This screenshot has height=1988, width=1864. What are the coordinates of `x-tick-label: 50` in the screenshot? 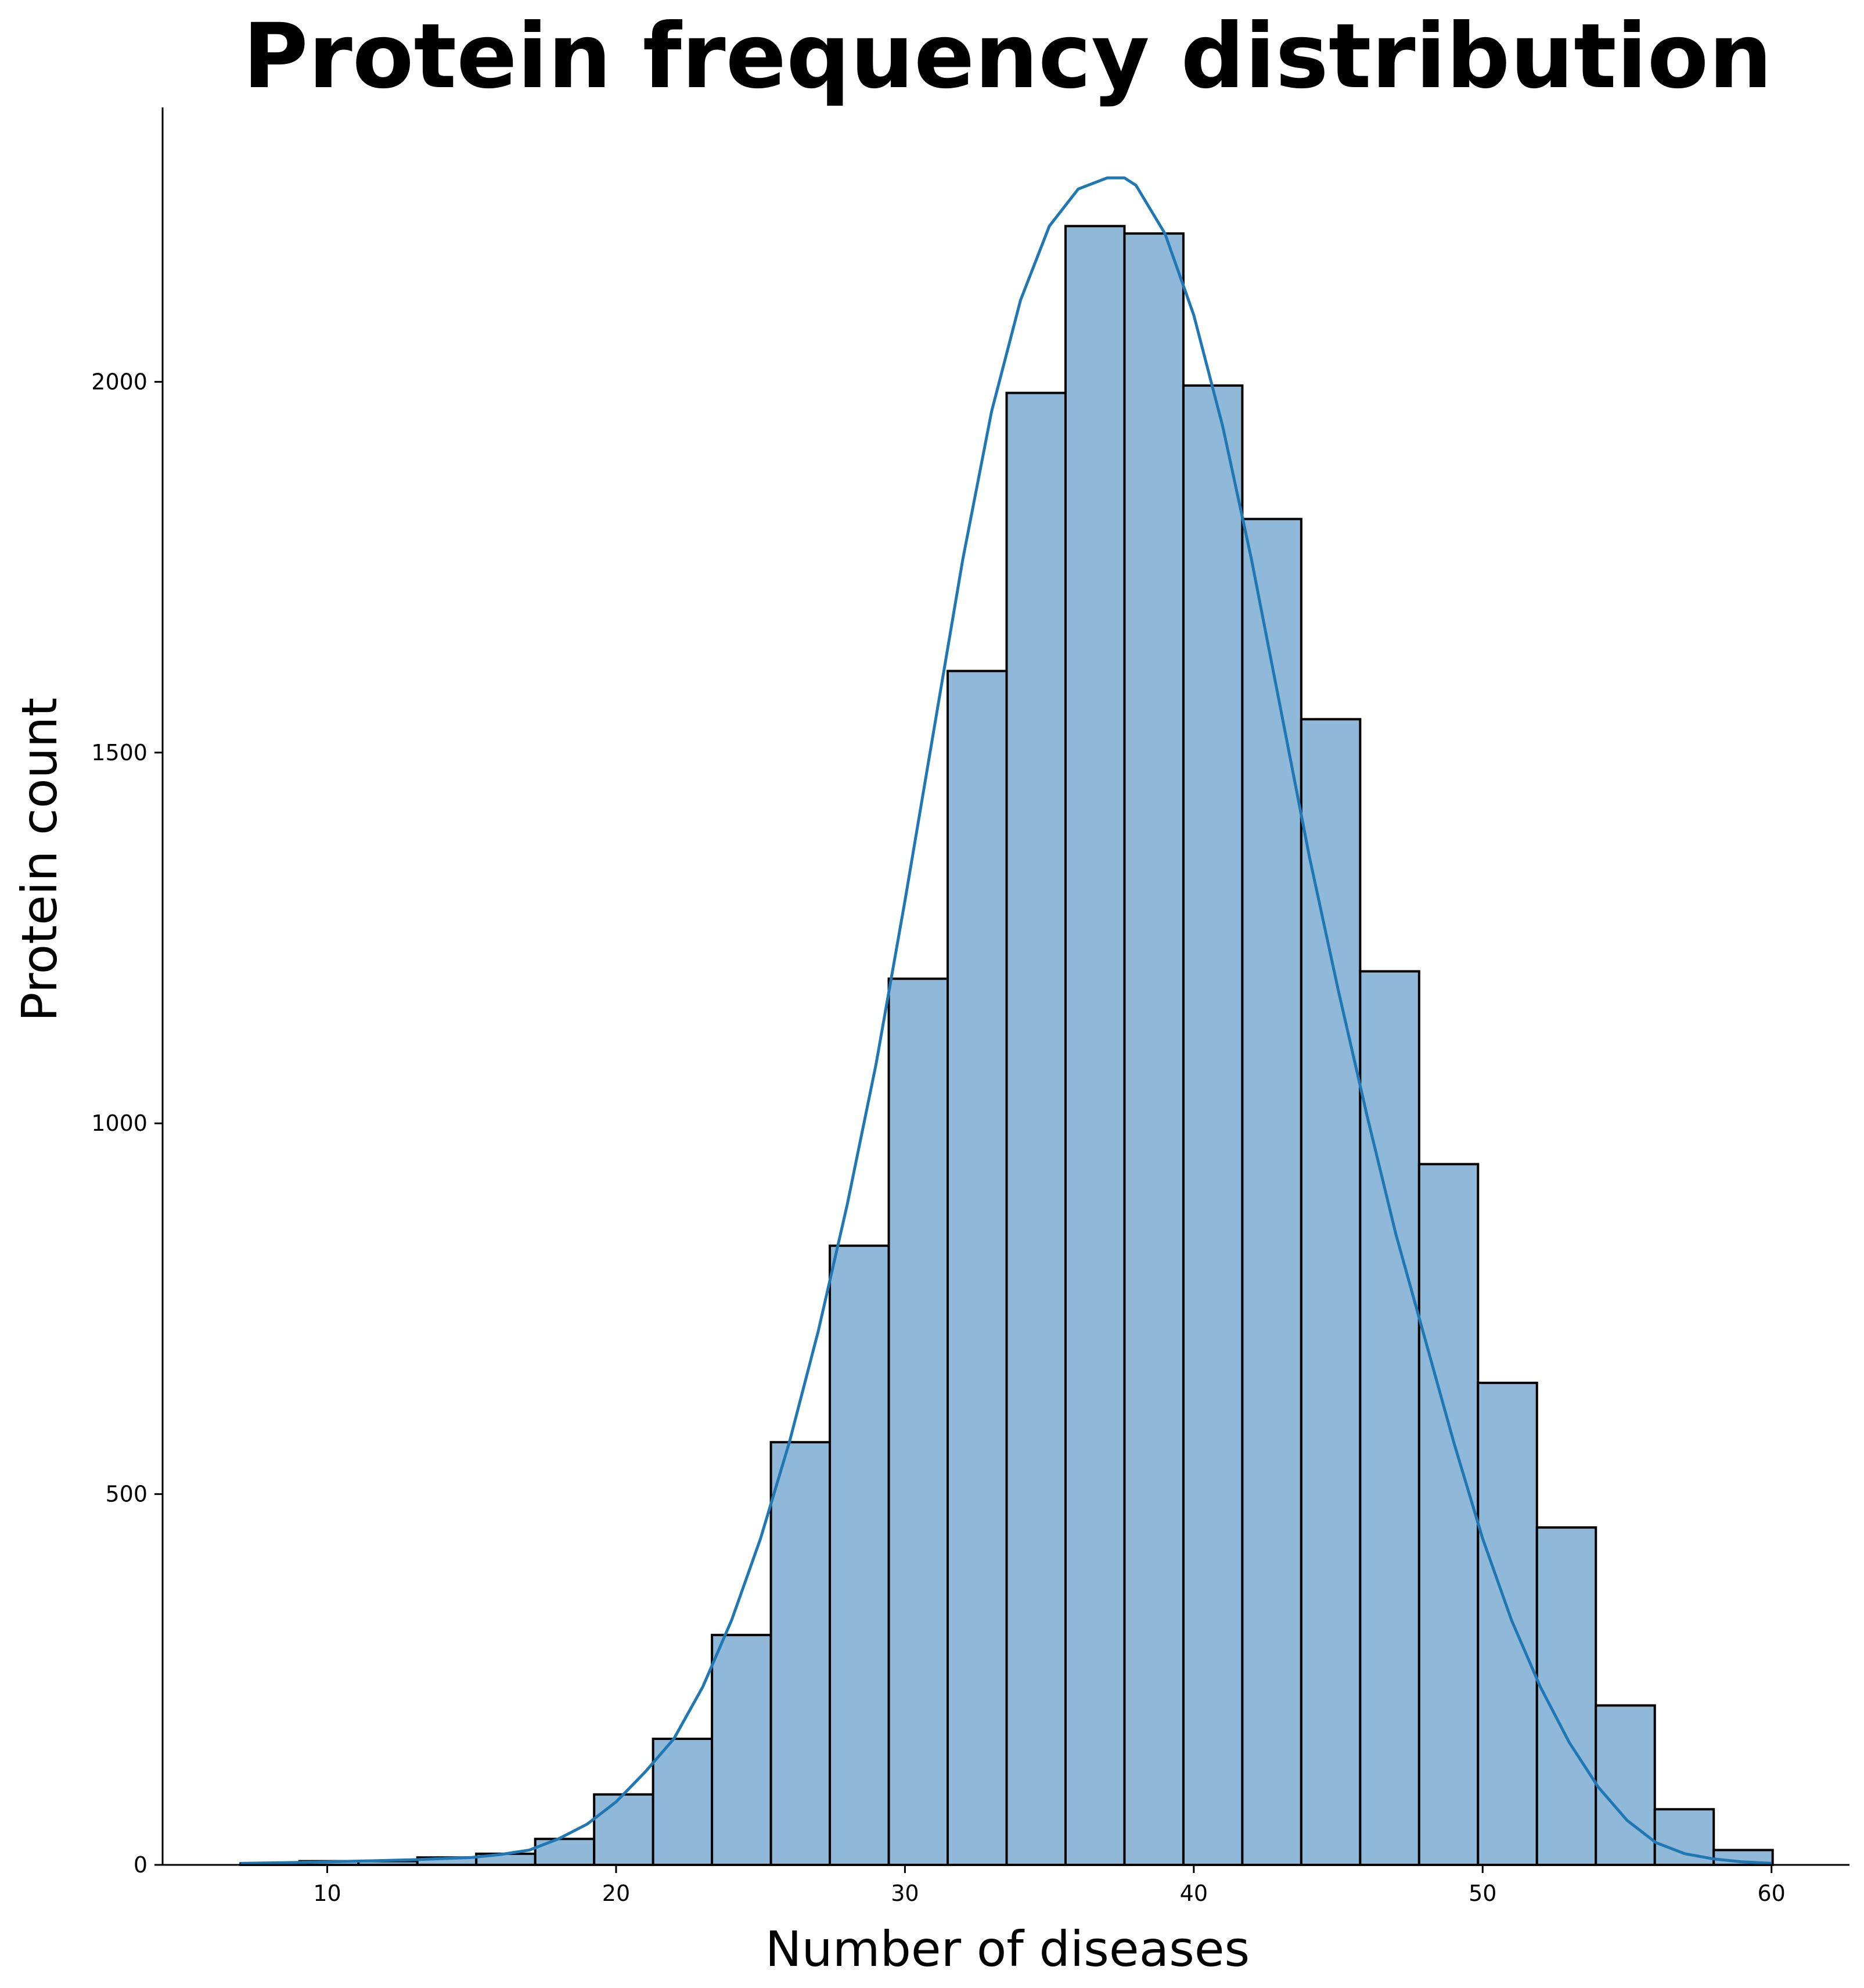 It's located at (1482, 1894).